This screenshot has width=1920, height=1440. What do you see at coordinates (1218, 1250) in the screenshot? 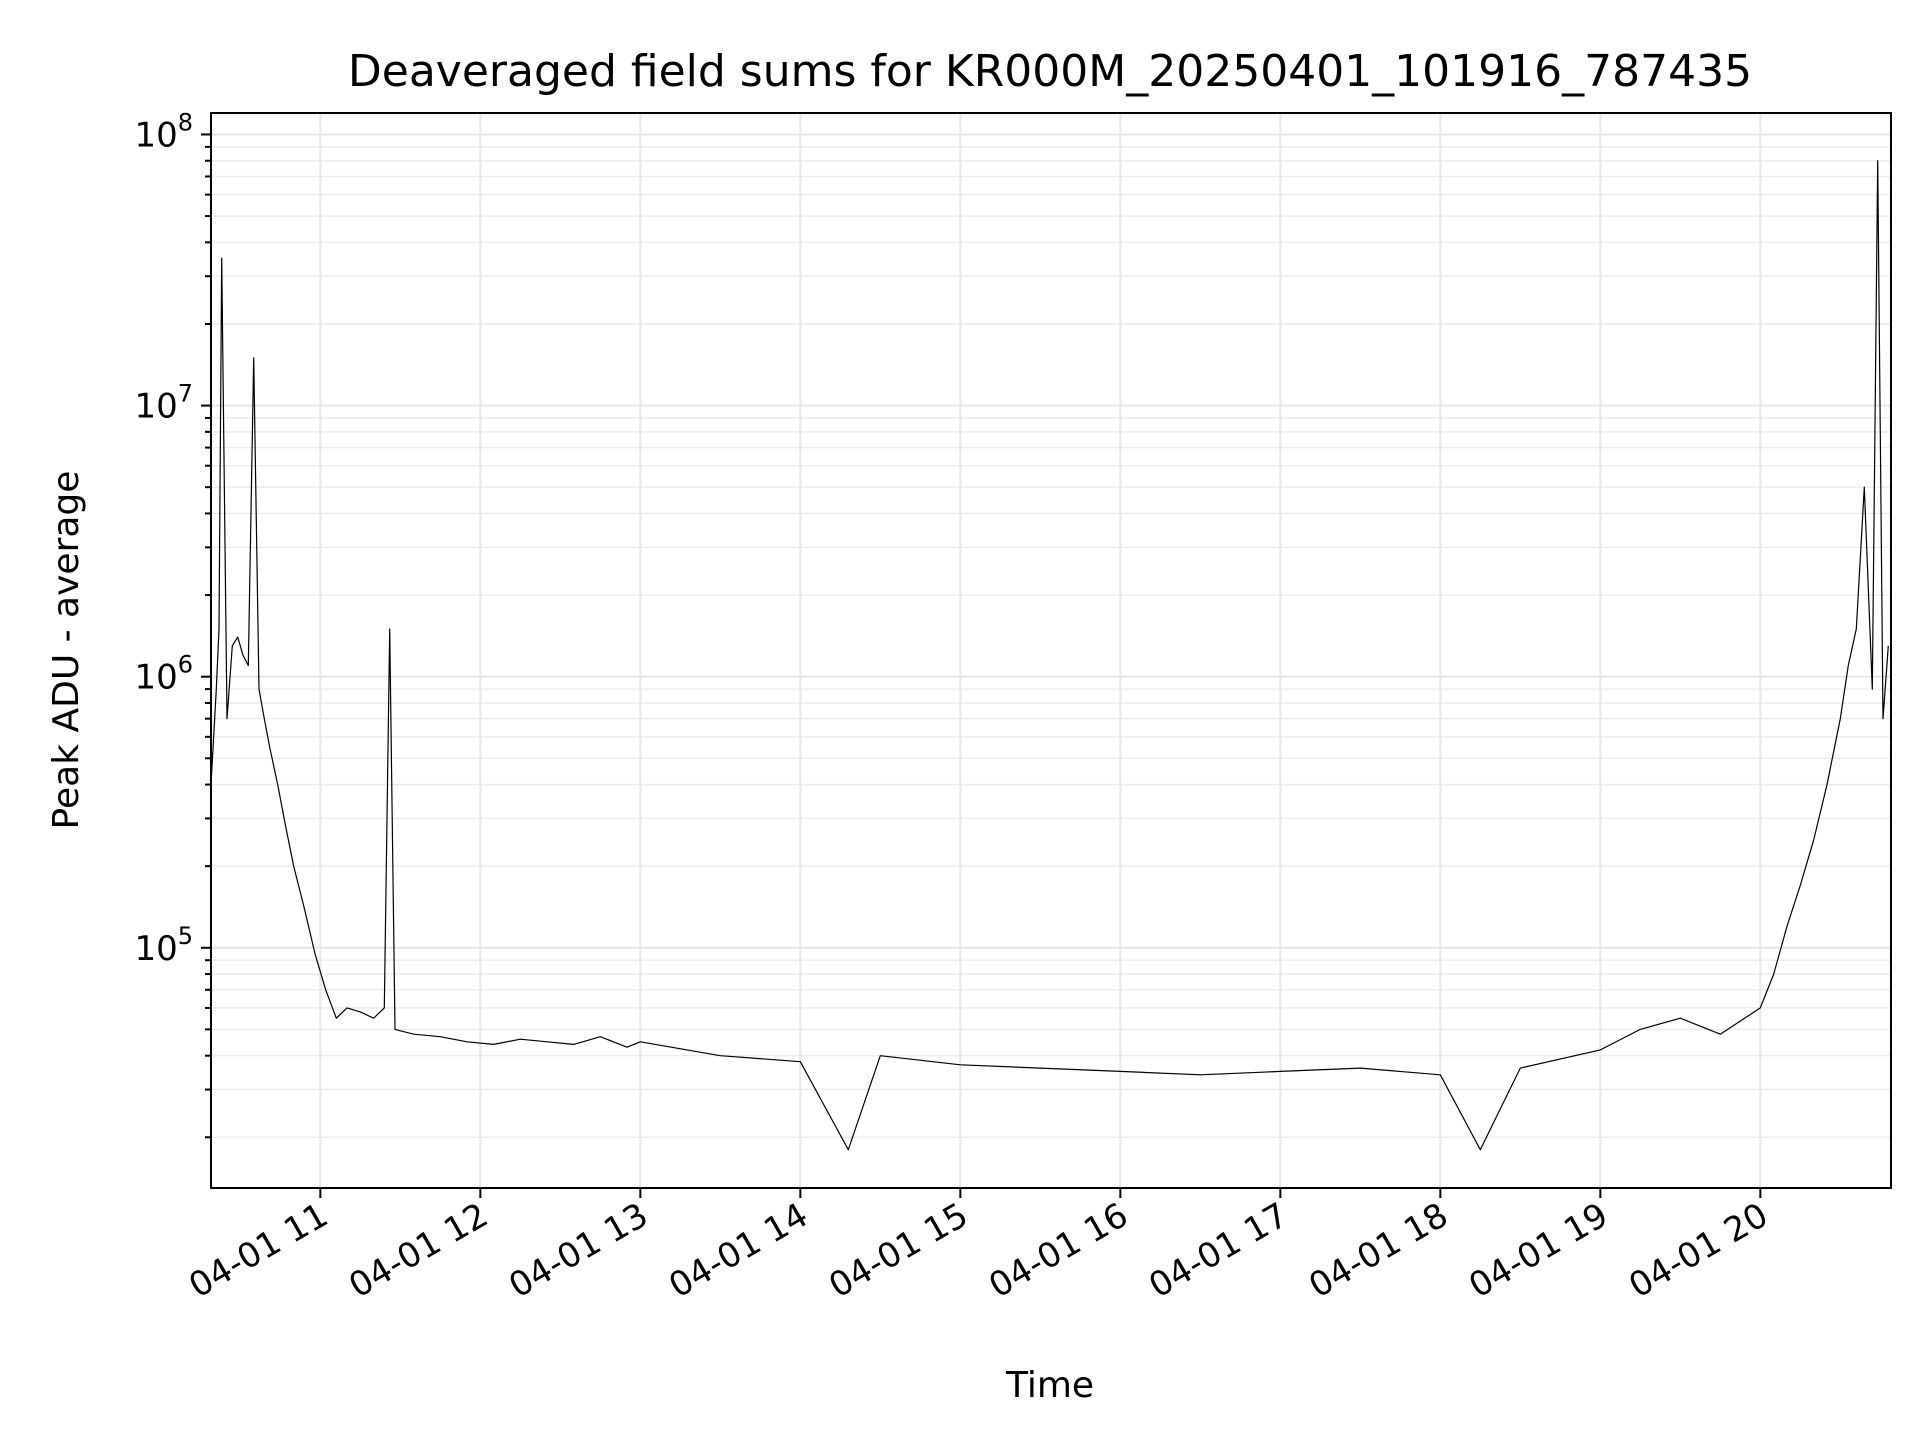
I see `x-tick-label: 04-01 17` at bounding box center [1218, 1250].